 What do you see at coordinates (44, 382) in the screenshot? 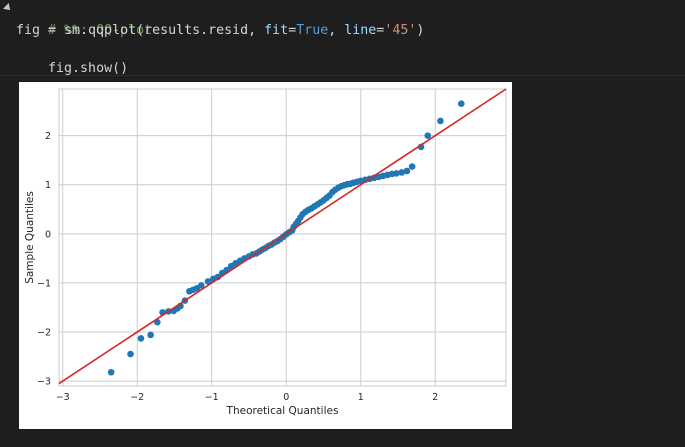
I see `y-tick-label: −3` at bounding box center [44, 382].